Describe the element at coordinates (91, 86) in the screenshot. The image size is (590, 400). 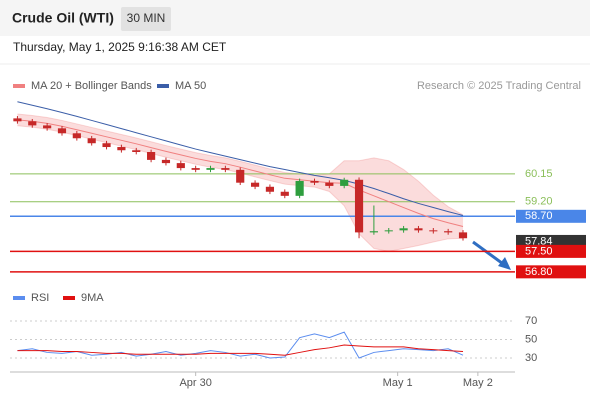
I see `legend-label: MA 20 + Bollinger Bands` at that location.